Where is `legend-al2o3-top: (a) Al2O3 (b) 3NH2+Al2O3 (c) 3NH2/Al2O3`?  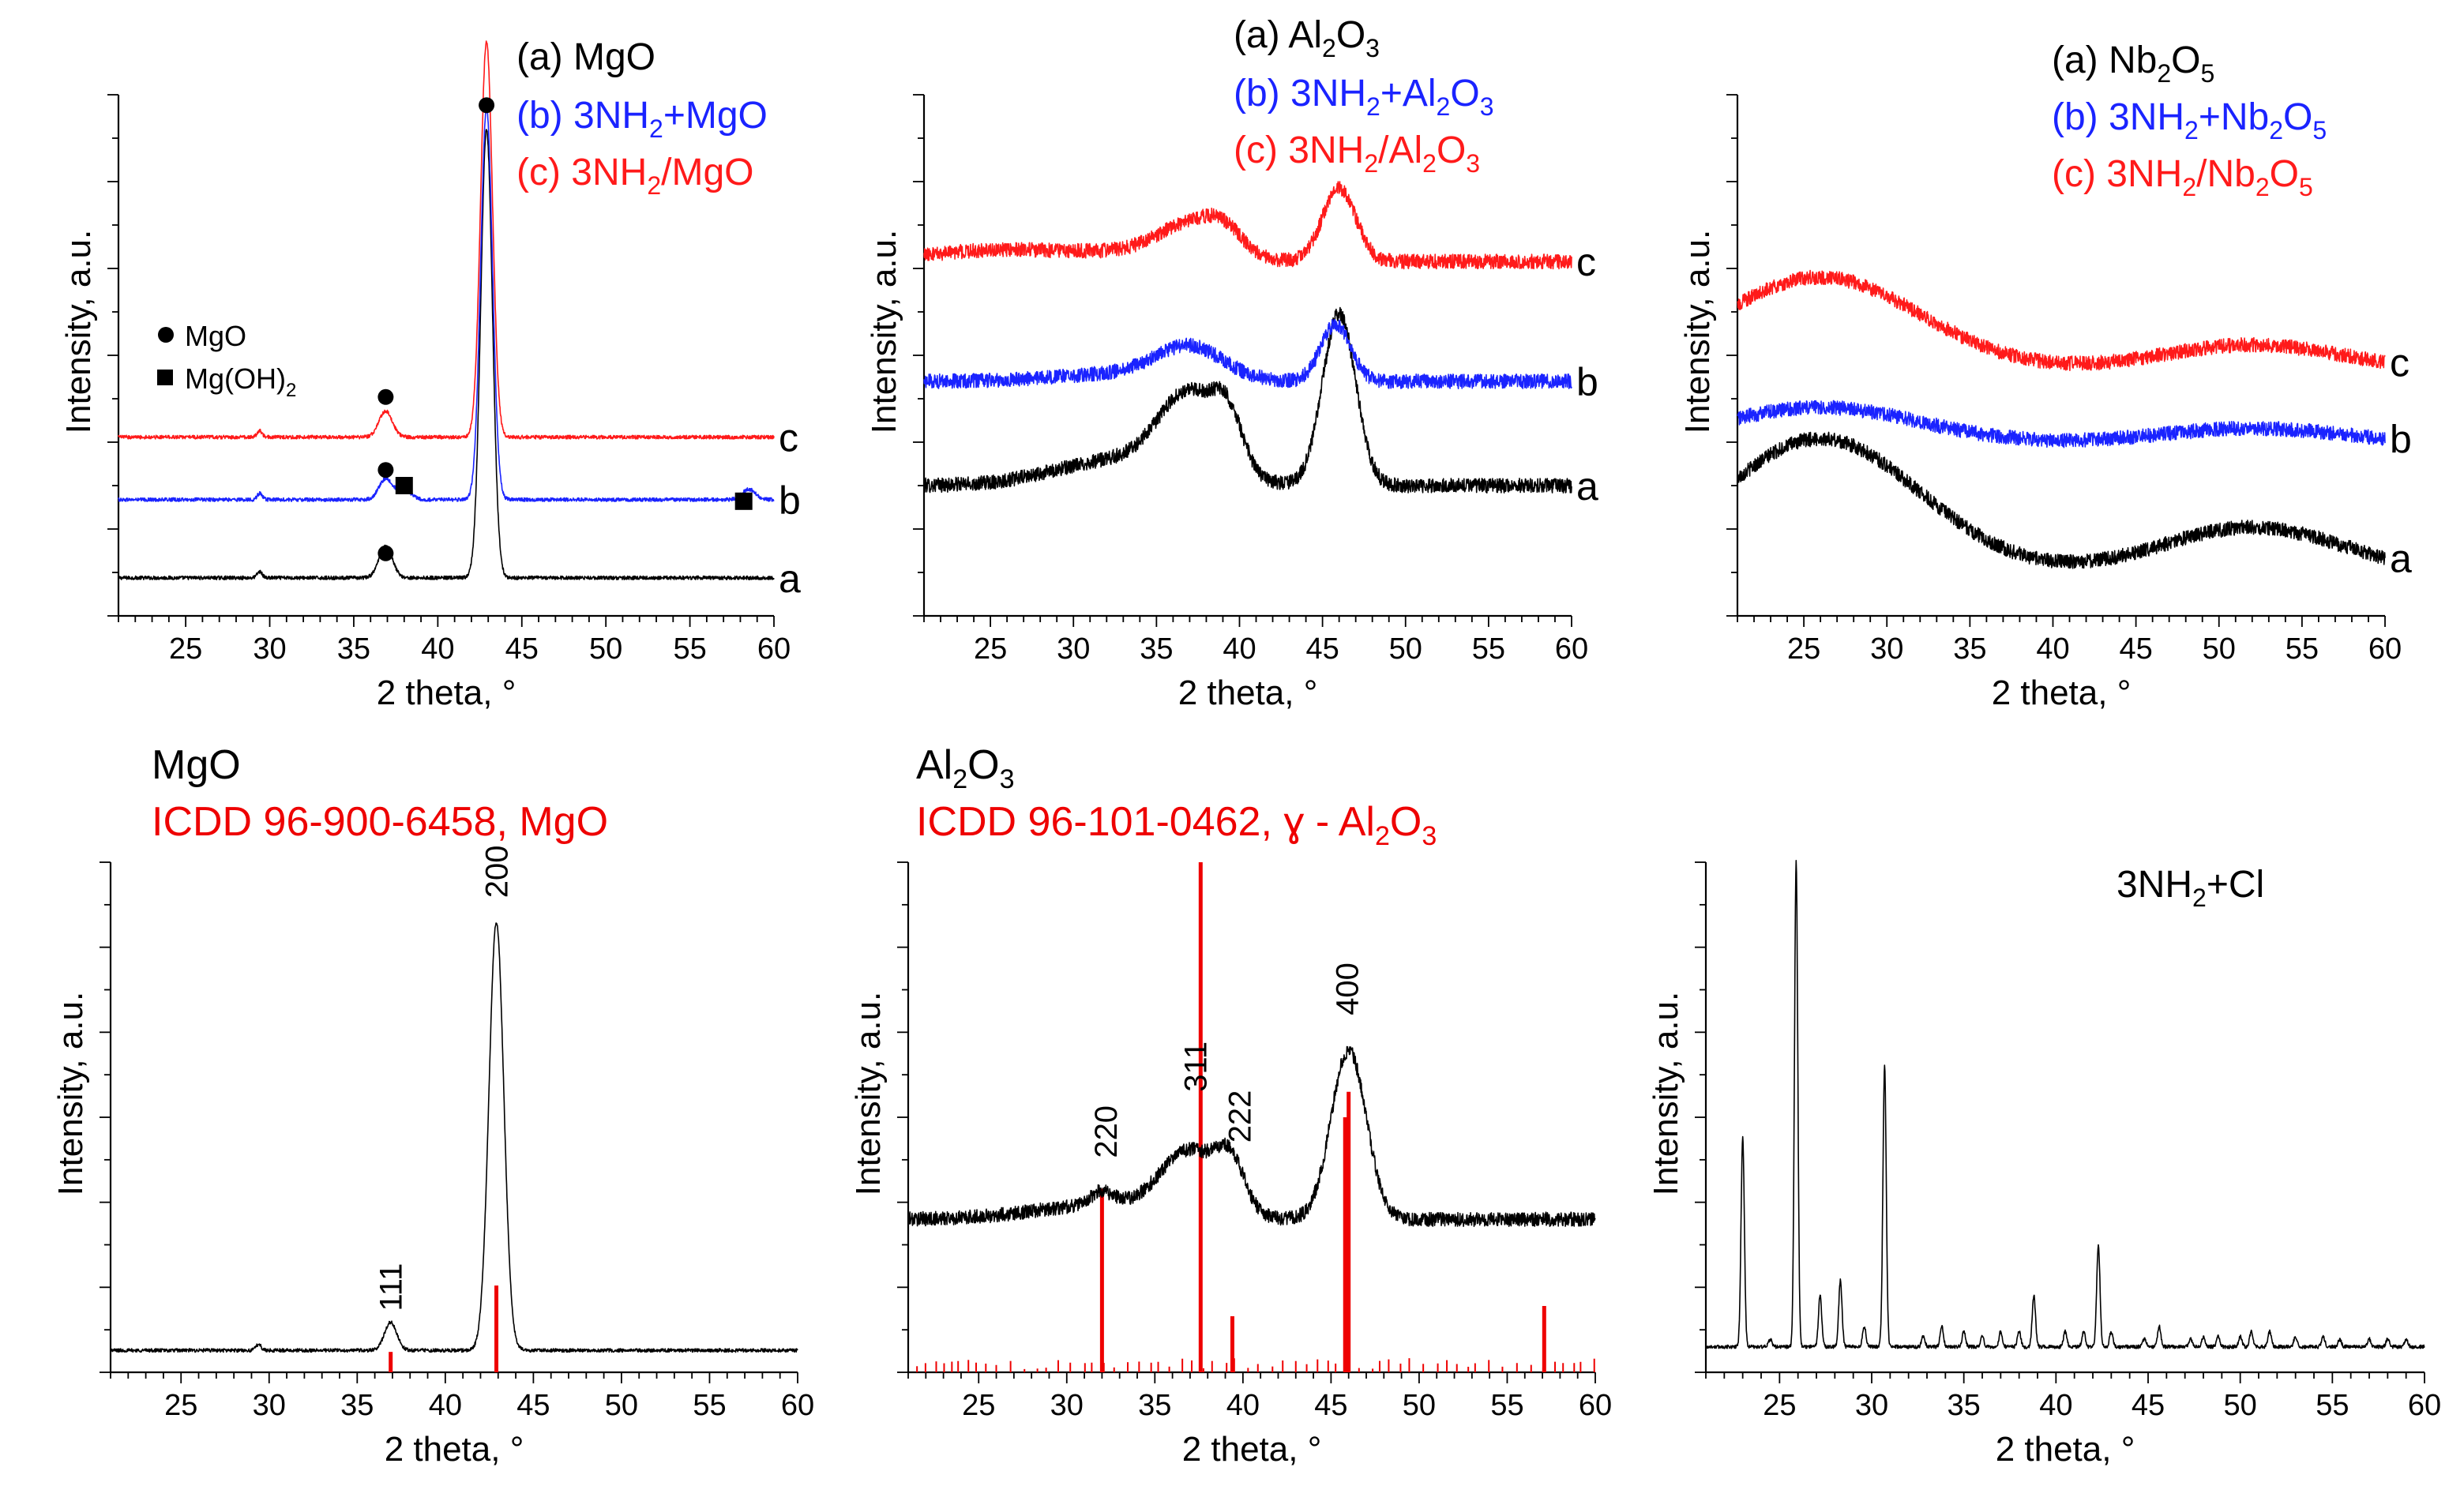
legend-al2o3-top: (a) Al2O3 (b) 3NH2+Al2O3 (c) 3NH2/Al2O3 is located at coordinates (1363, 96).